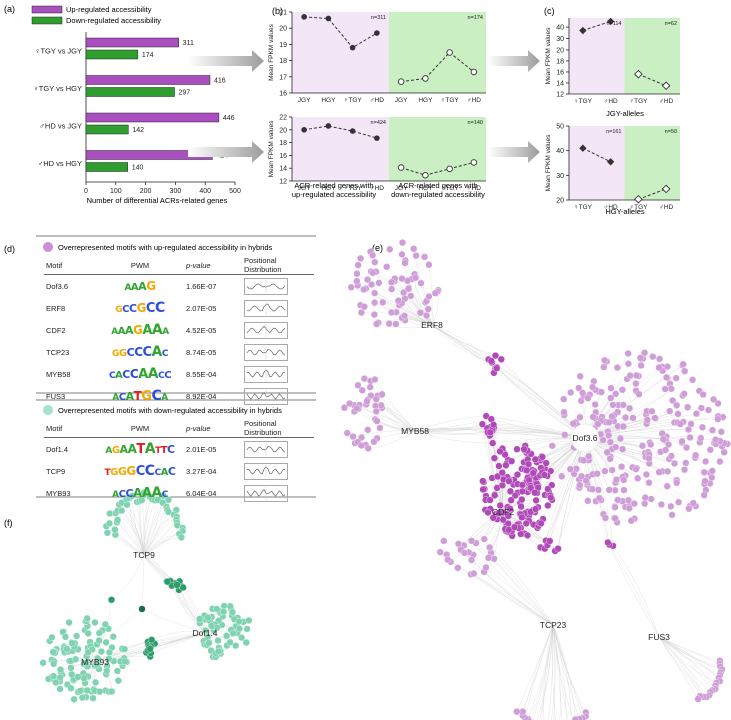 This screenshot has height=720, width=731. Describe the element at coordinates (138, 168) in the screenshot. I see `bar-value-label: 140` at that location.